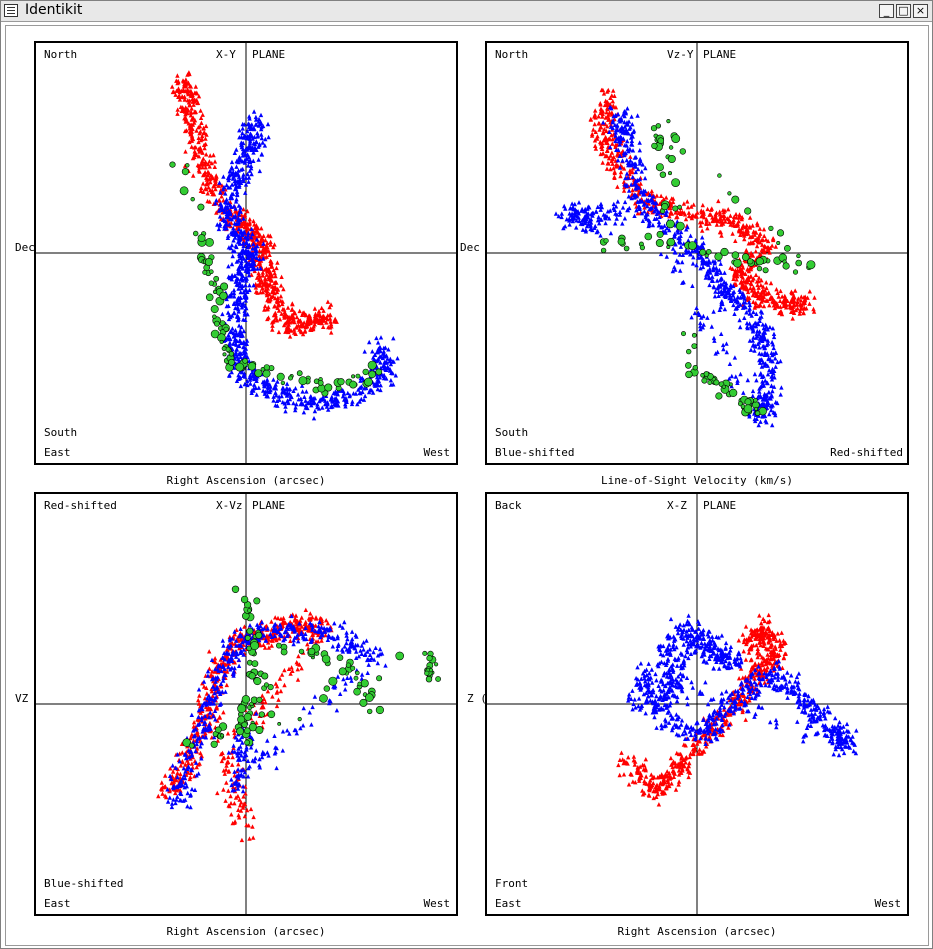 Image resolution: width=933 pixels, height=949 pixels. Describe the element at coordinates (903, 11) in the screenshot. I see `maximize-button: □` at that location.